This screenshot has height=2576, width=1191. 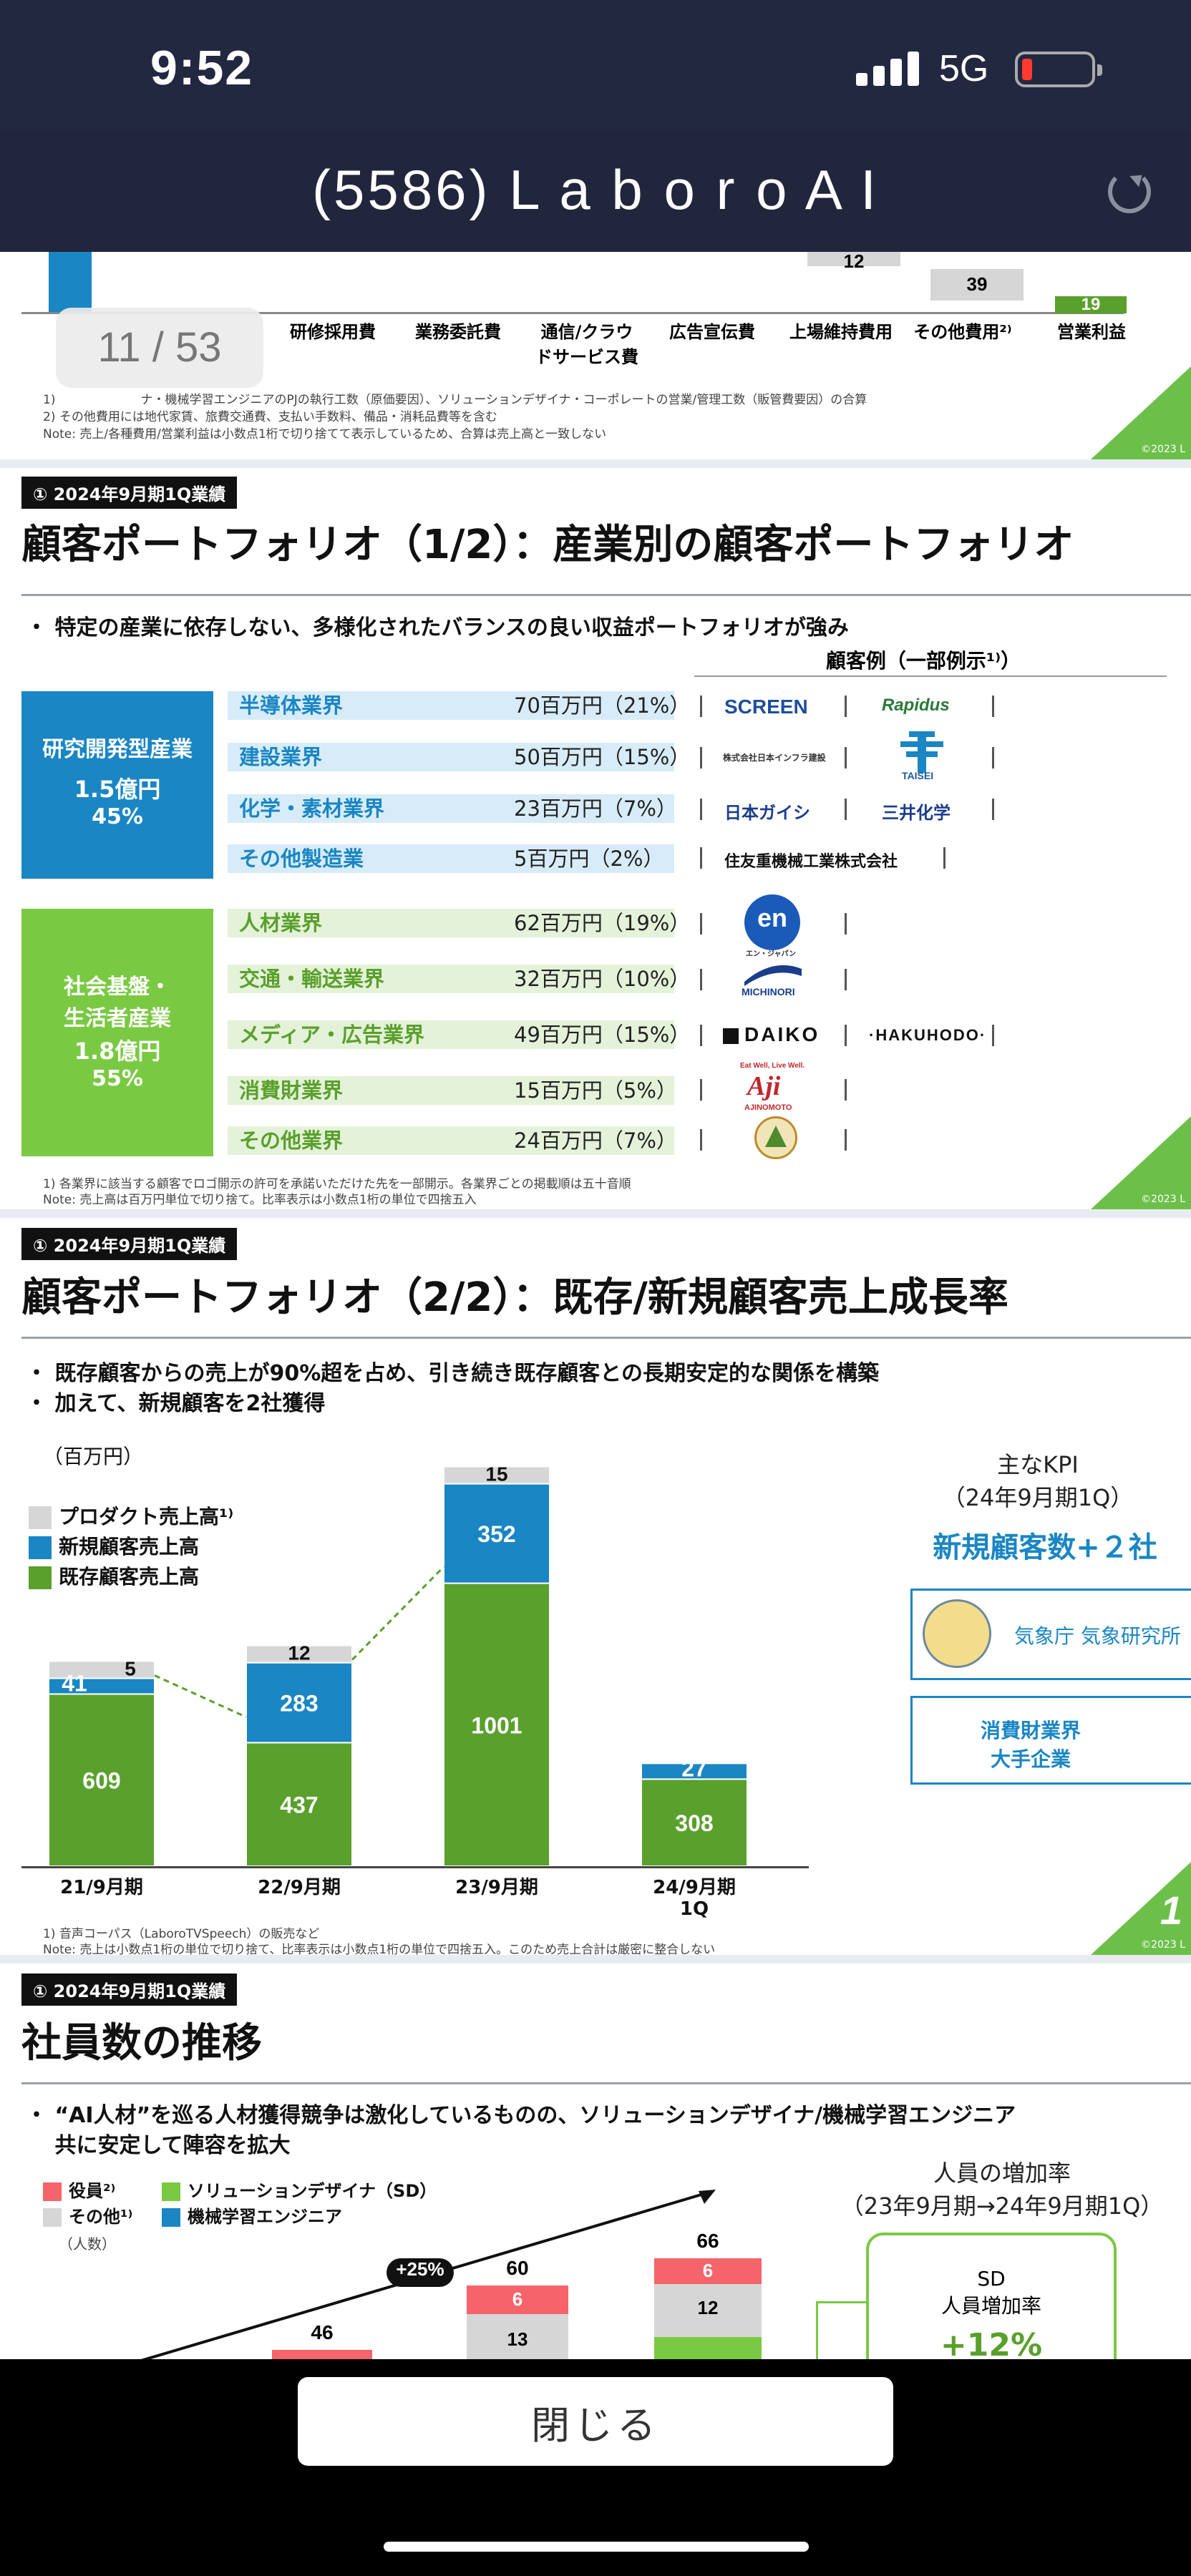 I want to click on data-label: 283, so click(x=299, y=1703).